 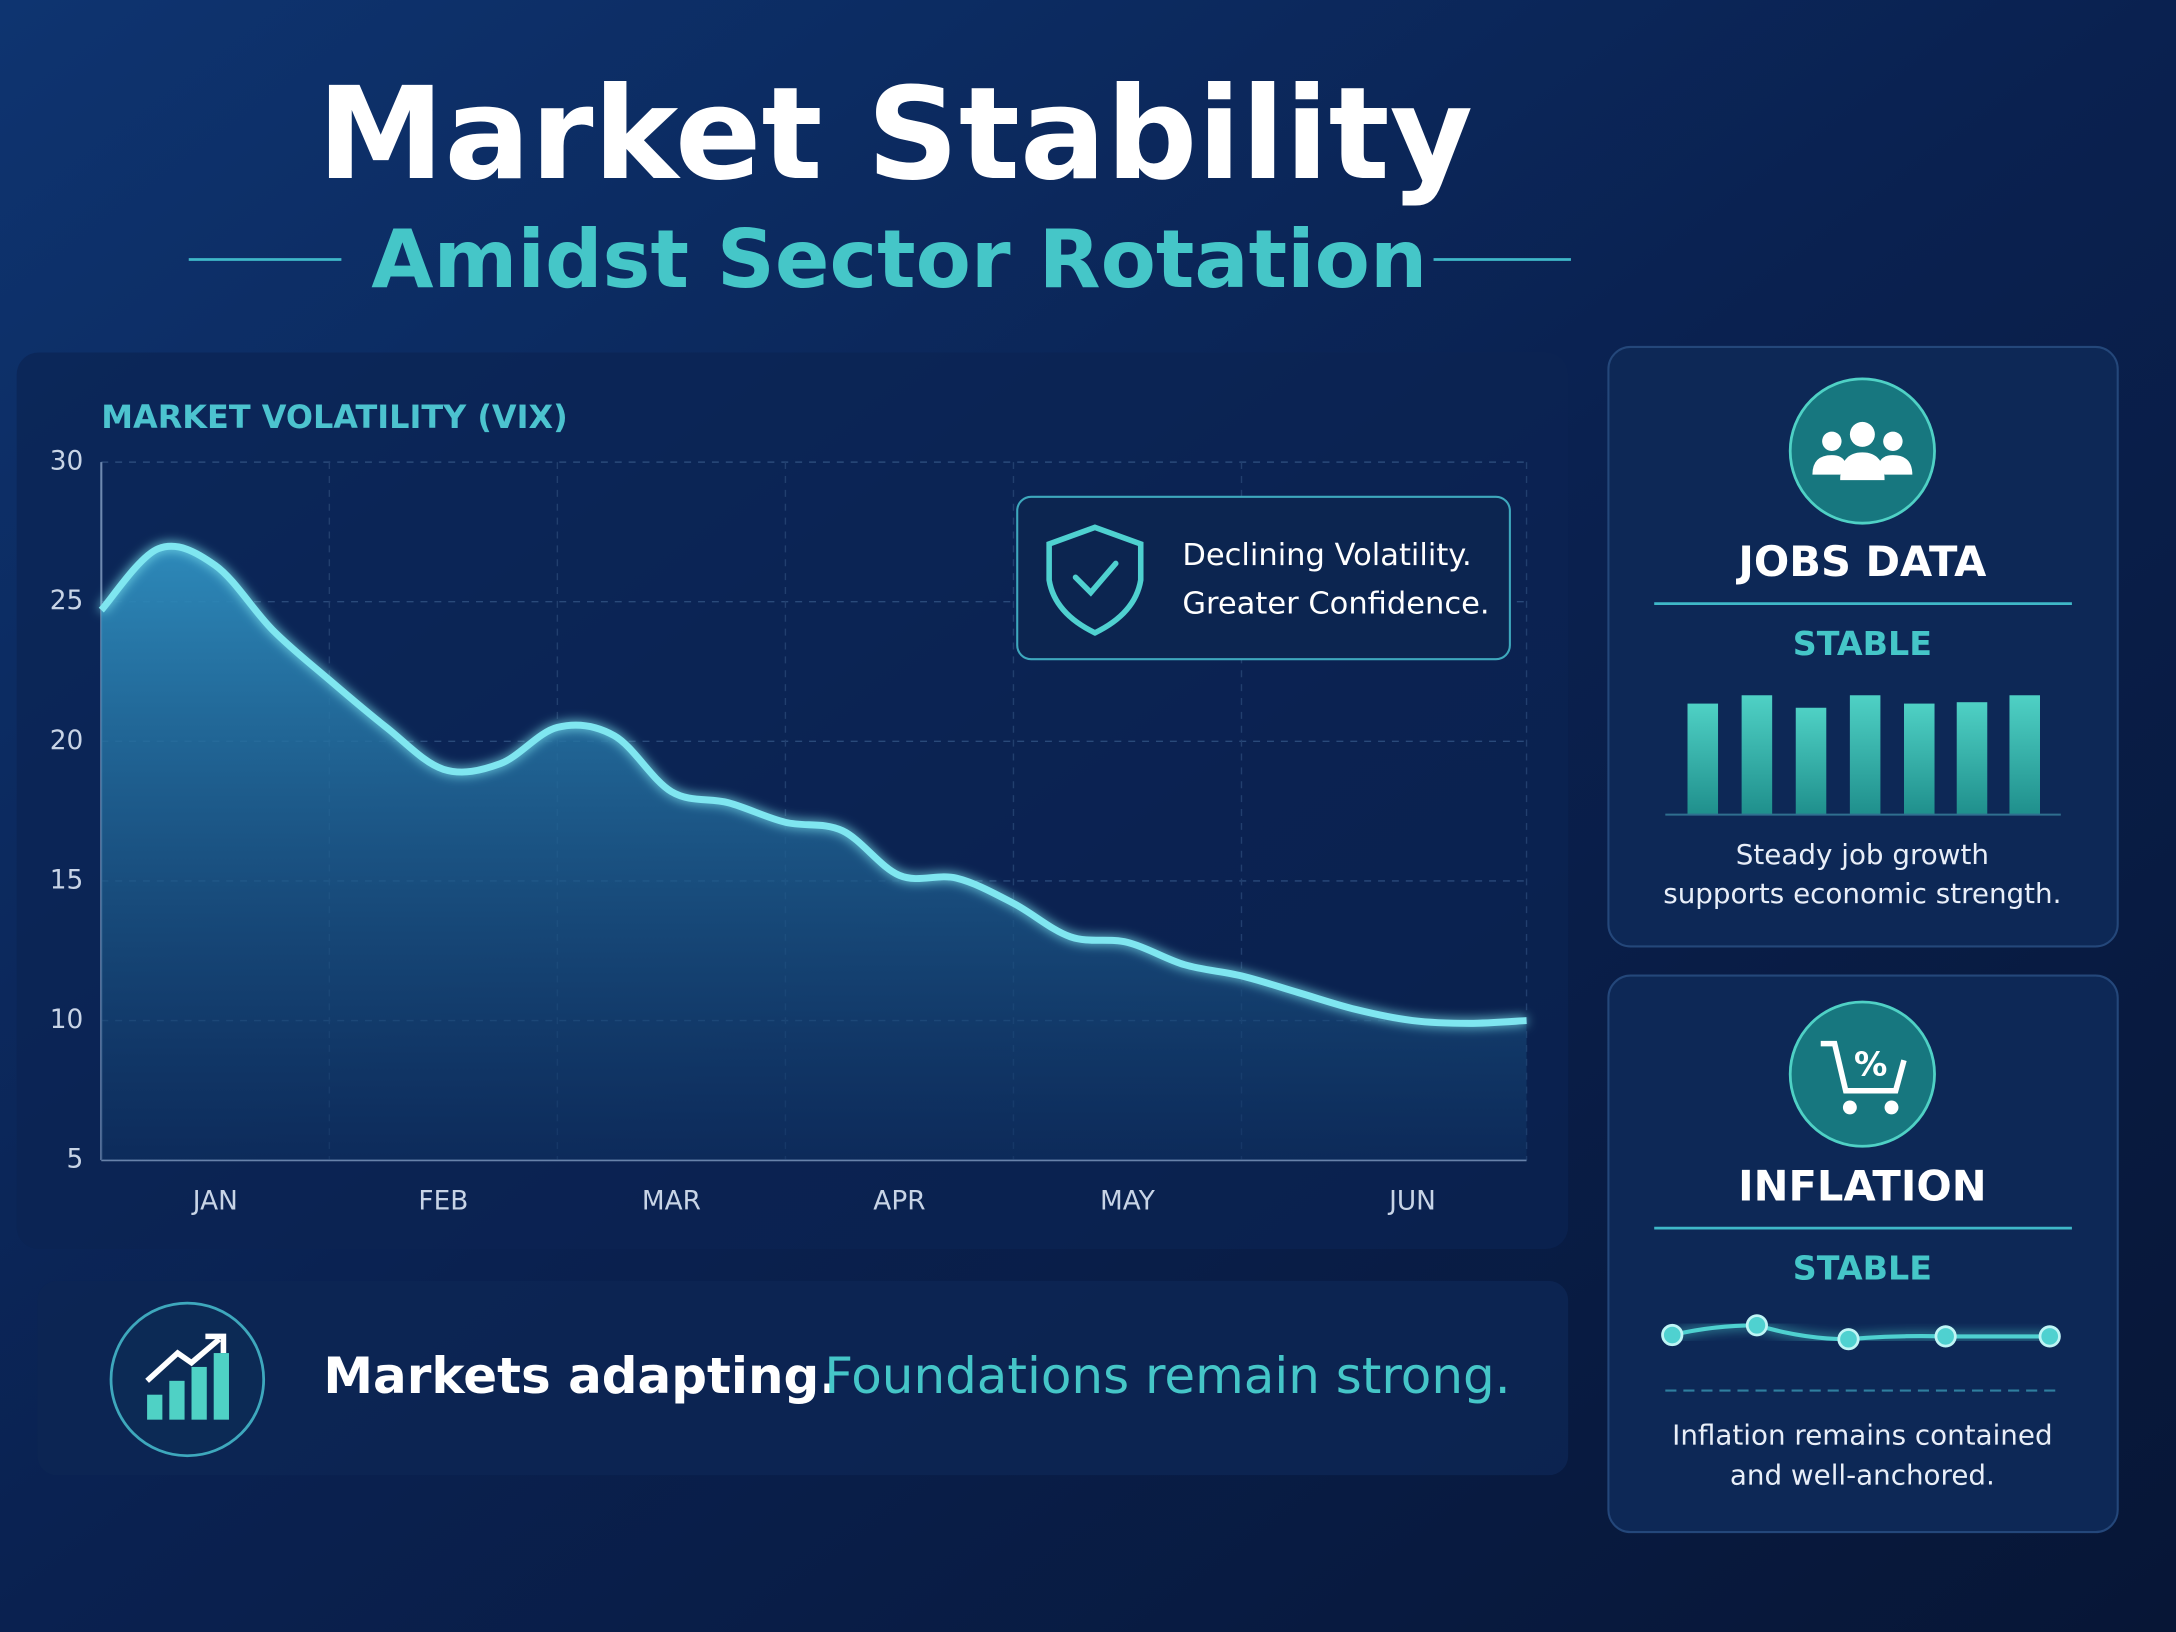 What do you see at coordinates (1862, 1475) in the screenshot?
I see `card-text: and well-anchored.` at bounding box center [1862, 1475].